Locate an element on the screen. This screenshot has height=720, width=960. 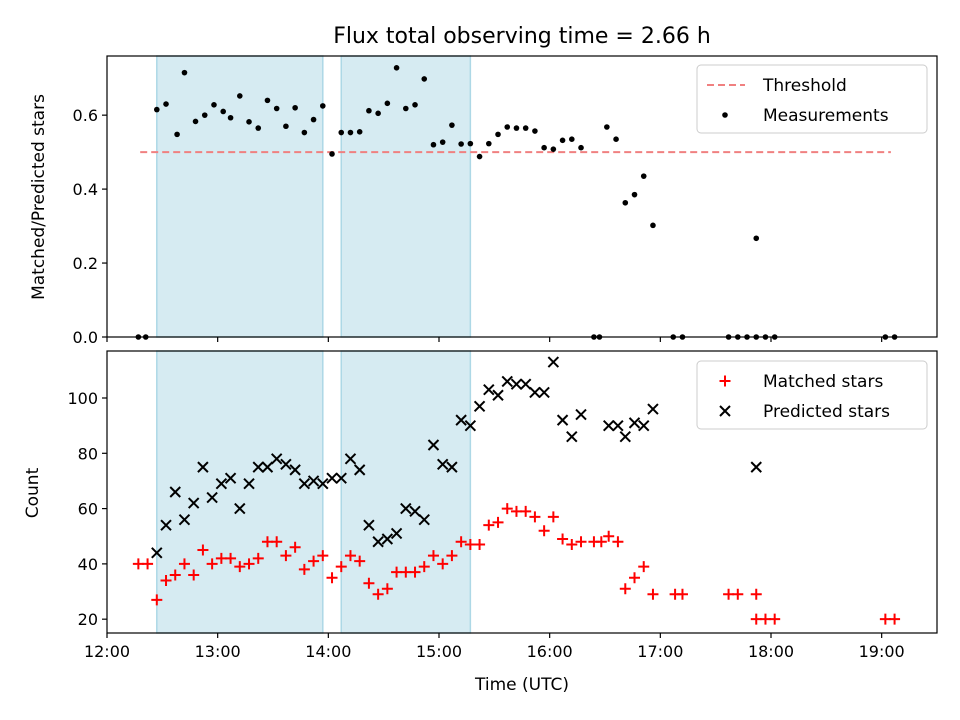
bottom-x-tick-label: 19:00 is located at coordinates (882, 651).